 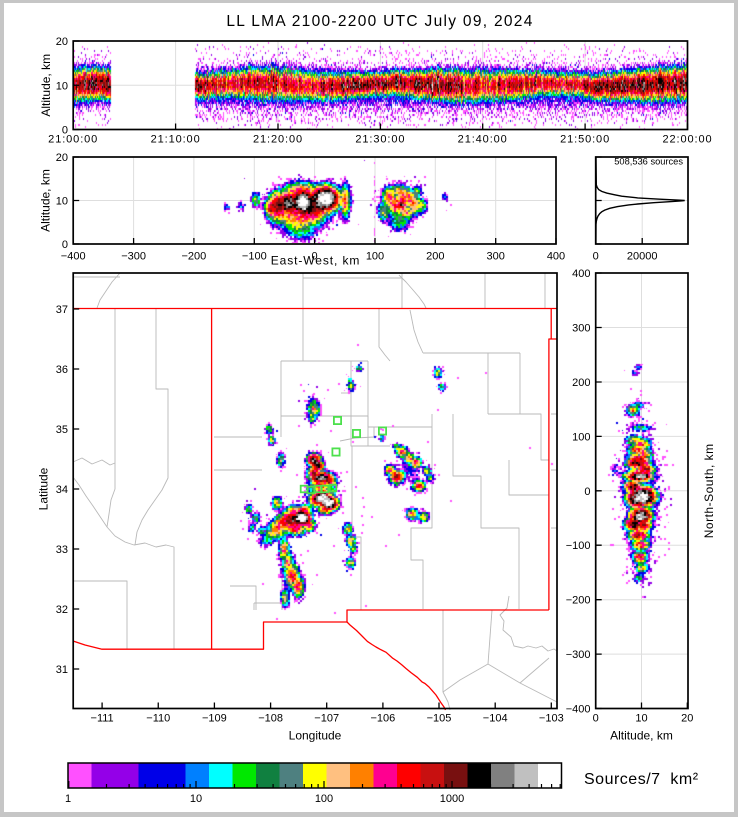 I want to click on svg-text: 21:50:00, so click(x=585, y=140).